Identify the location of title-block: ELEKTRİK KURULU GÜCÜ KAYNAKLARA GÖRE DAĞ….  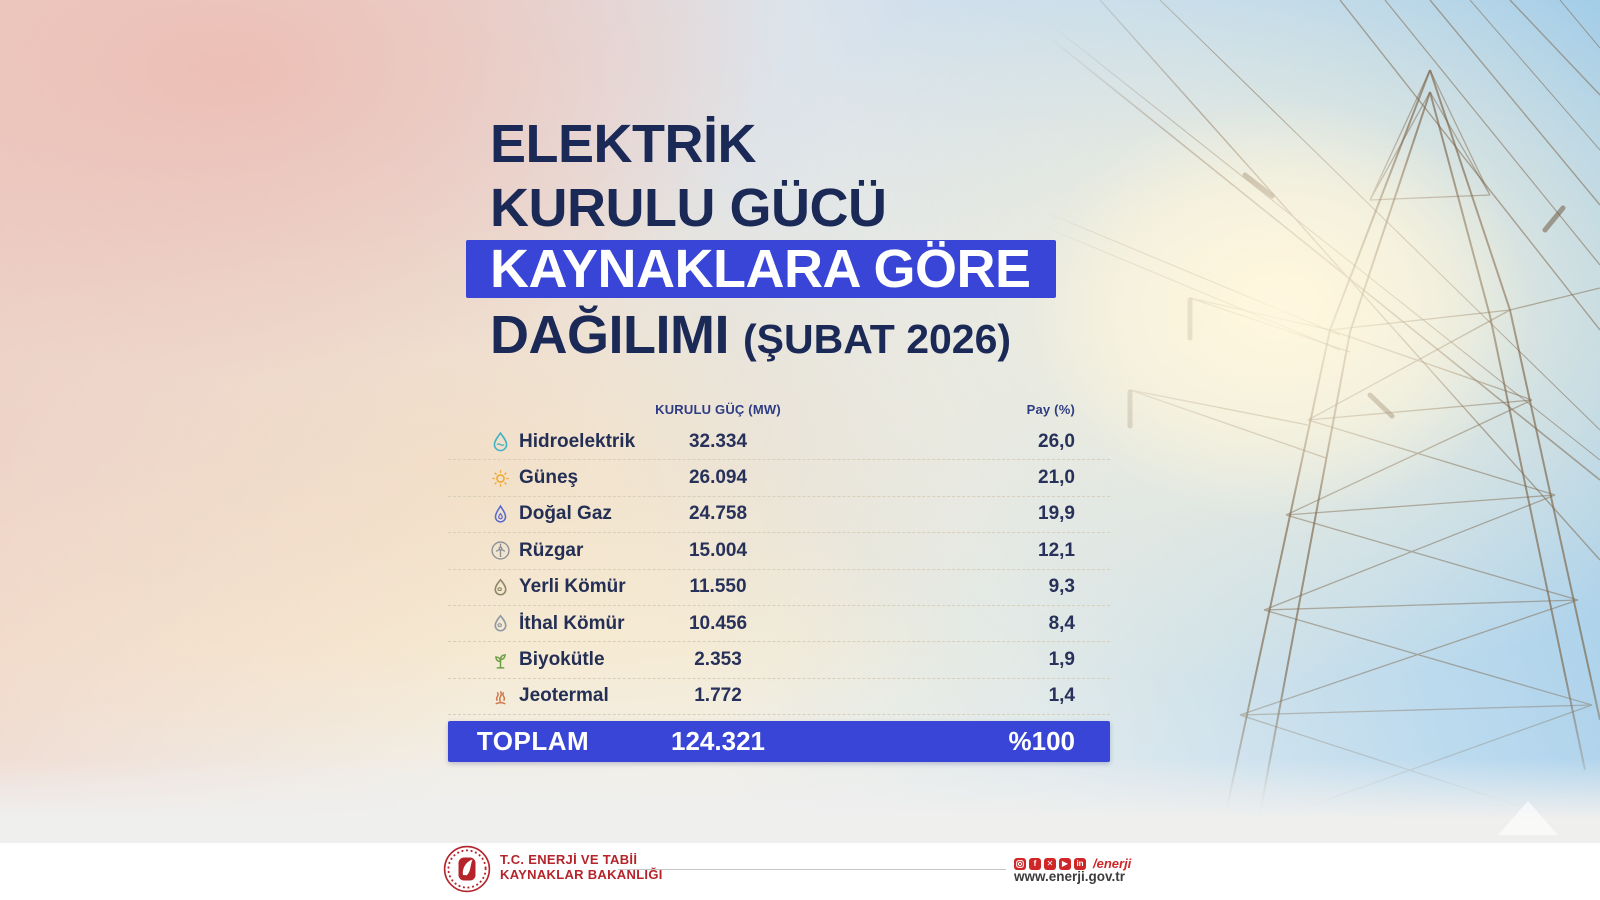
(761, 238).